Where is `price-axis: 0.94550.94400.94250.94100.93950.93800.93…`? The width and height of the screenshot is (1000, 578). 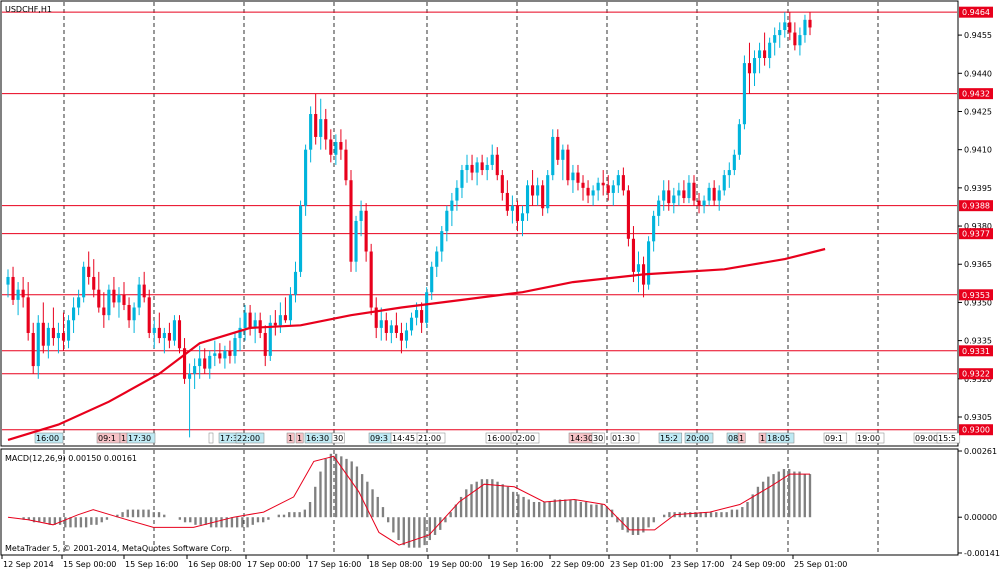
price-axis: 0.94550.94400.94250.94100.93950.93800.93… is located at coordinates (975, 226).